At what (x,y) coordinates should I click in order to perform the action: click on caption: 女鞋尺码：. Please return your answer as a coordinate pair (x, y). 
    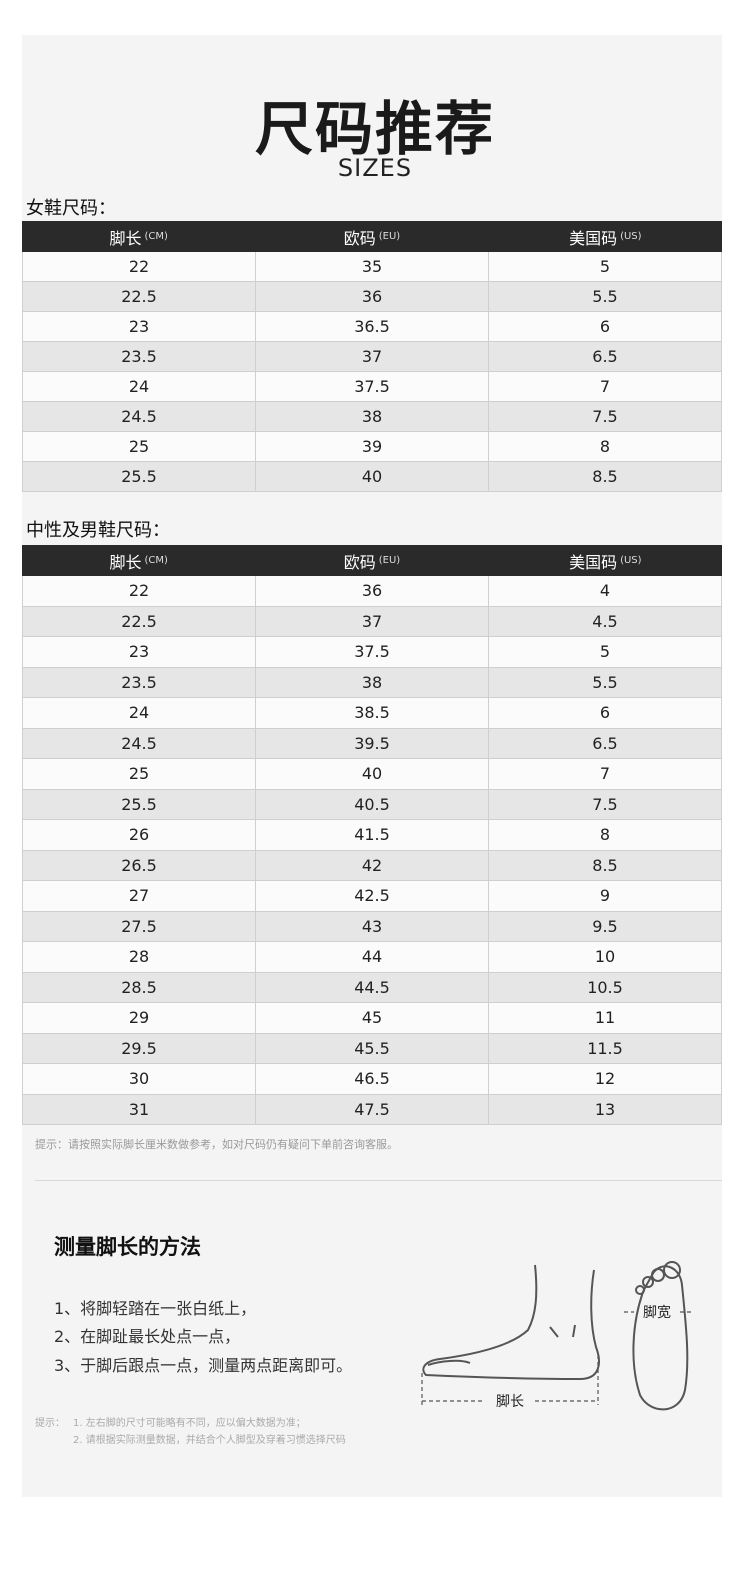
    Looking at the image, I should click on (71, 208).